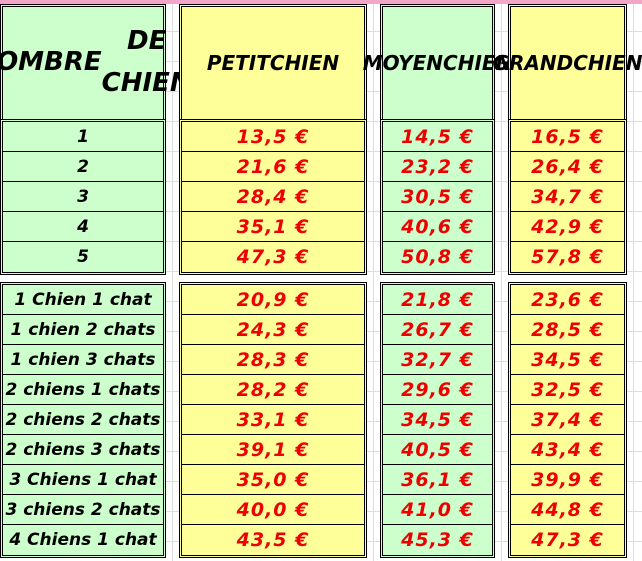 The image size is (642, 561). I want to click on price-cell: 26,4 €, so click(567, 167).